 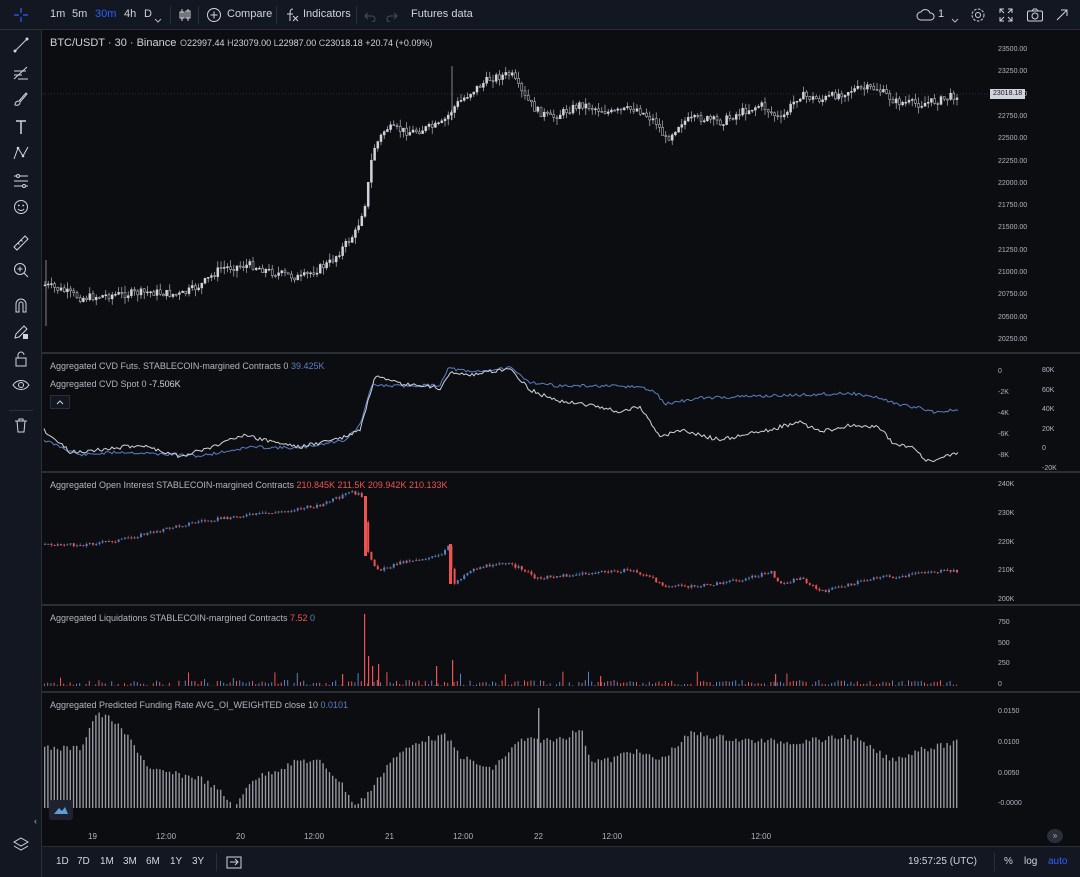 What do you see at coordinates (942, 861) in the screenshot?
I see `clock: 19:57:25 (UTC)` at bounding box center [942, 861].